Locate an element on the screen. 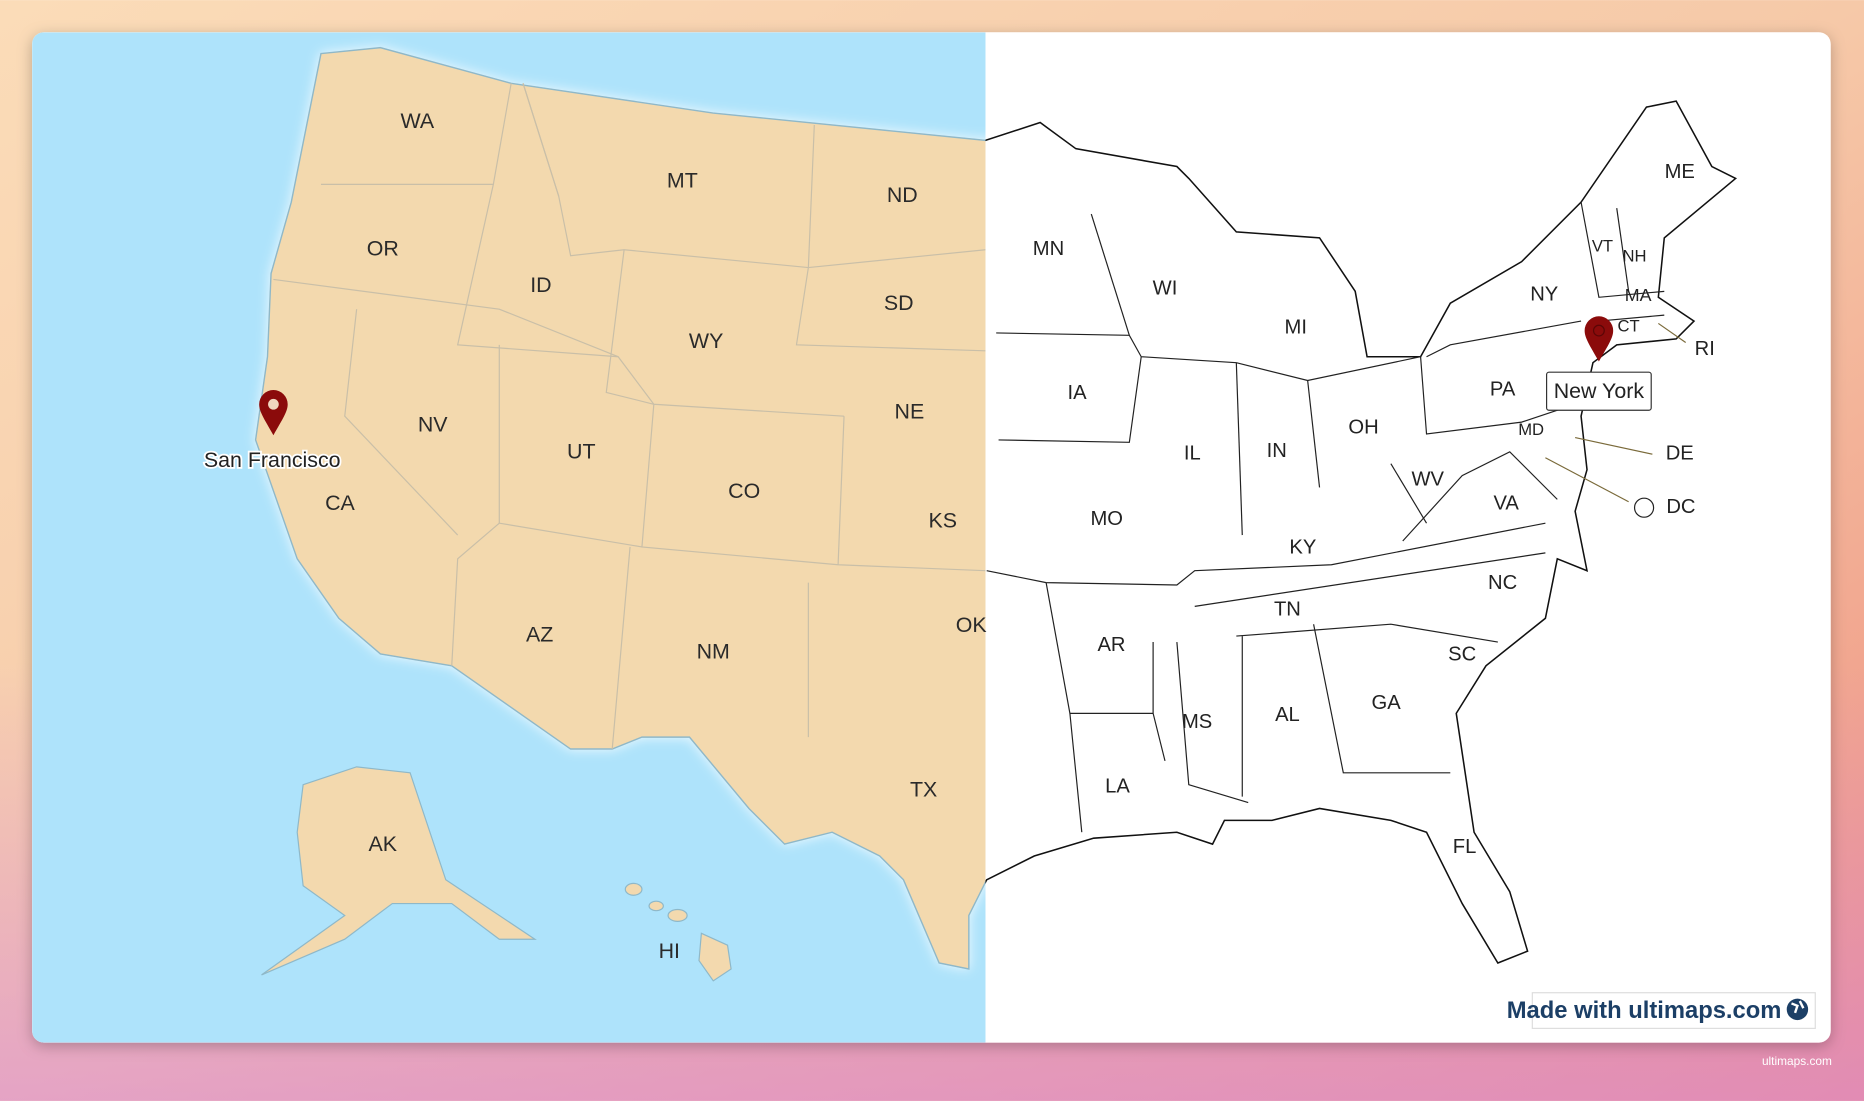 Image resolution: width=1864 pixels, height=1101 pixels. state-label: ND is located at coordinates (902, 195).